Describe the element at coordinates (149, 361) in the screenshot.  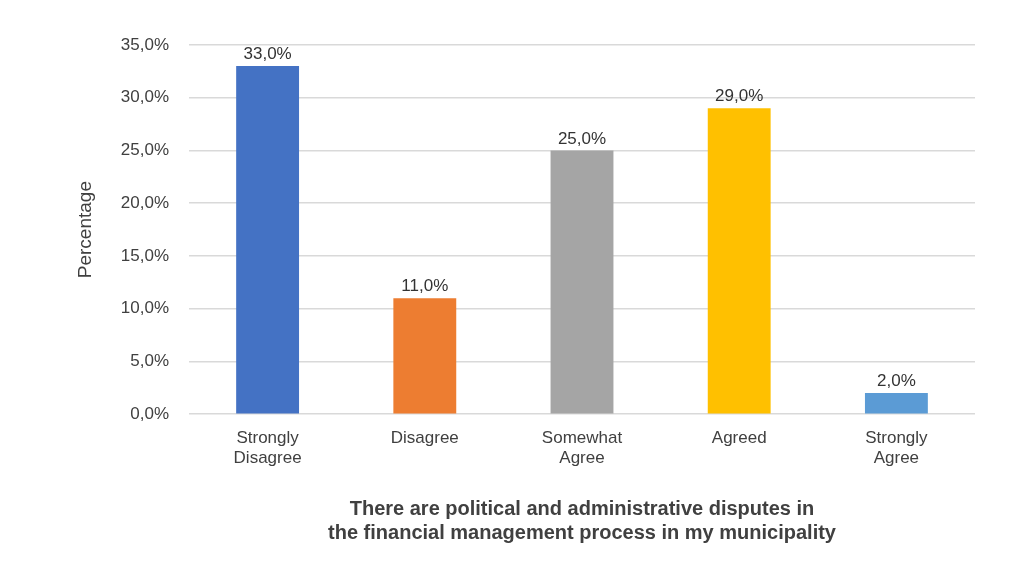
I see `y-tick-label: 5,0%` at that location.